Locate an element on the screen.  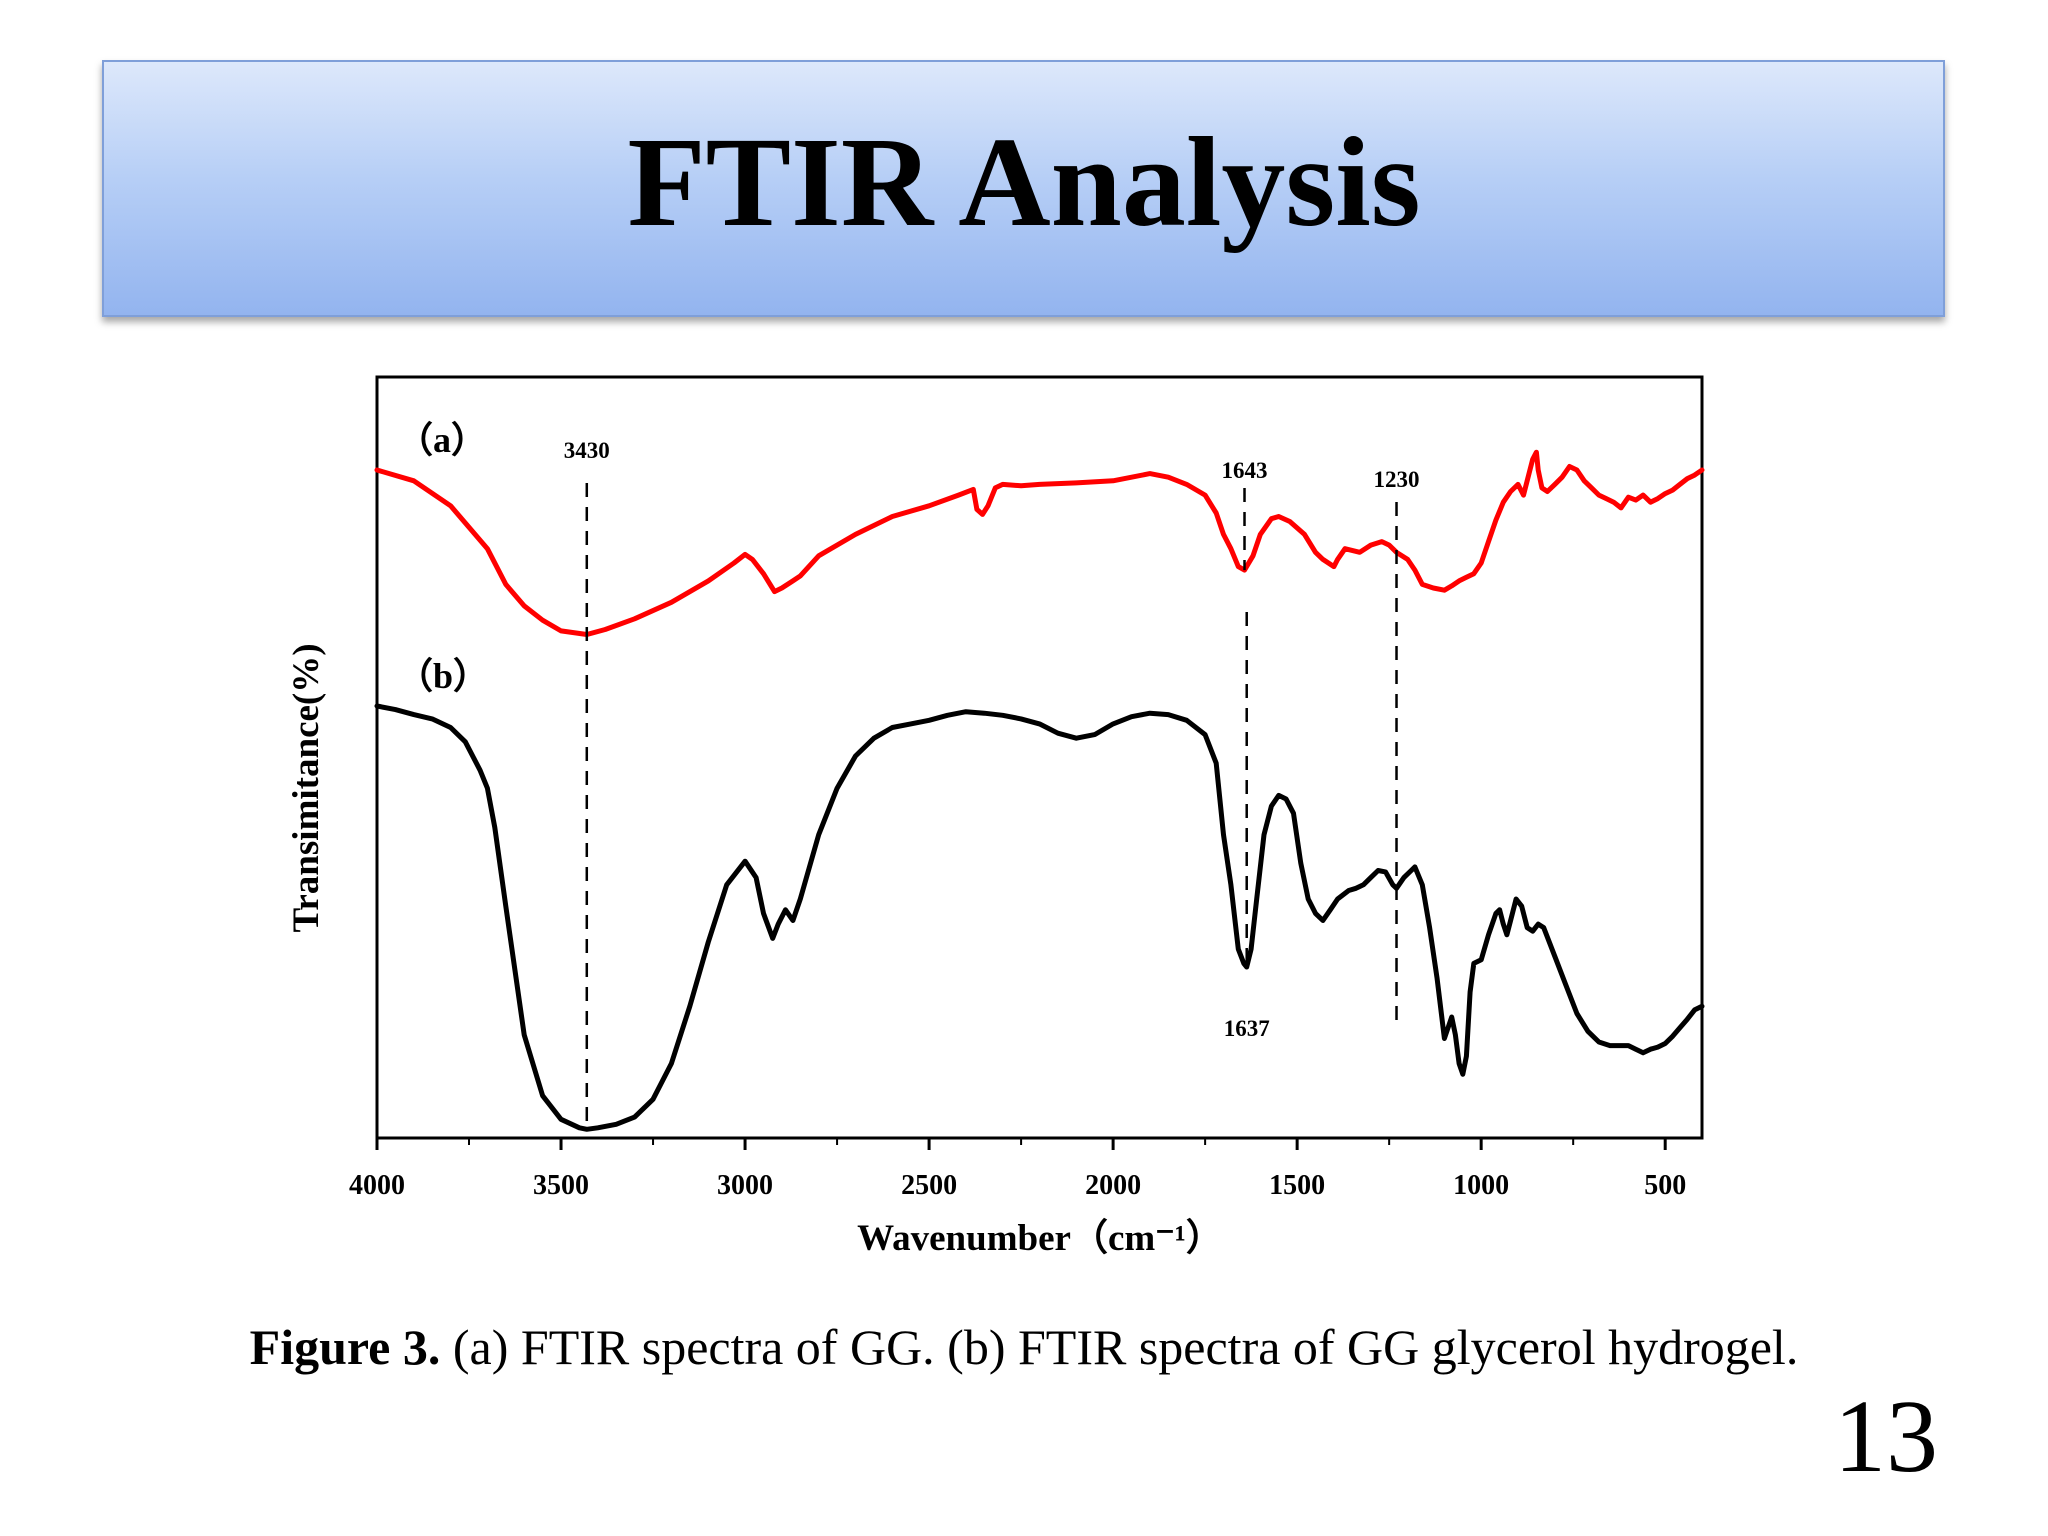
x-tick-label: 3000 is located at coordinates (745, 1185).